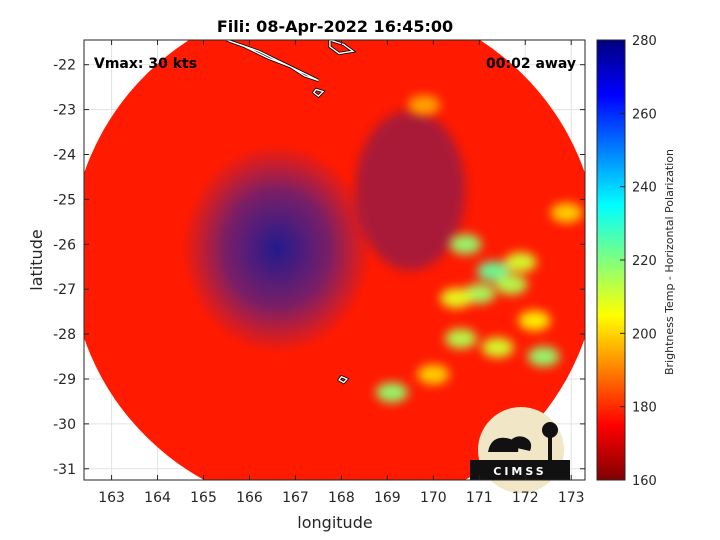  What do you see at coordinates (64, 425) in the screenshot?
I see `y-tick-label: -30` at bounding box center [64, 425].